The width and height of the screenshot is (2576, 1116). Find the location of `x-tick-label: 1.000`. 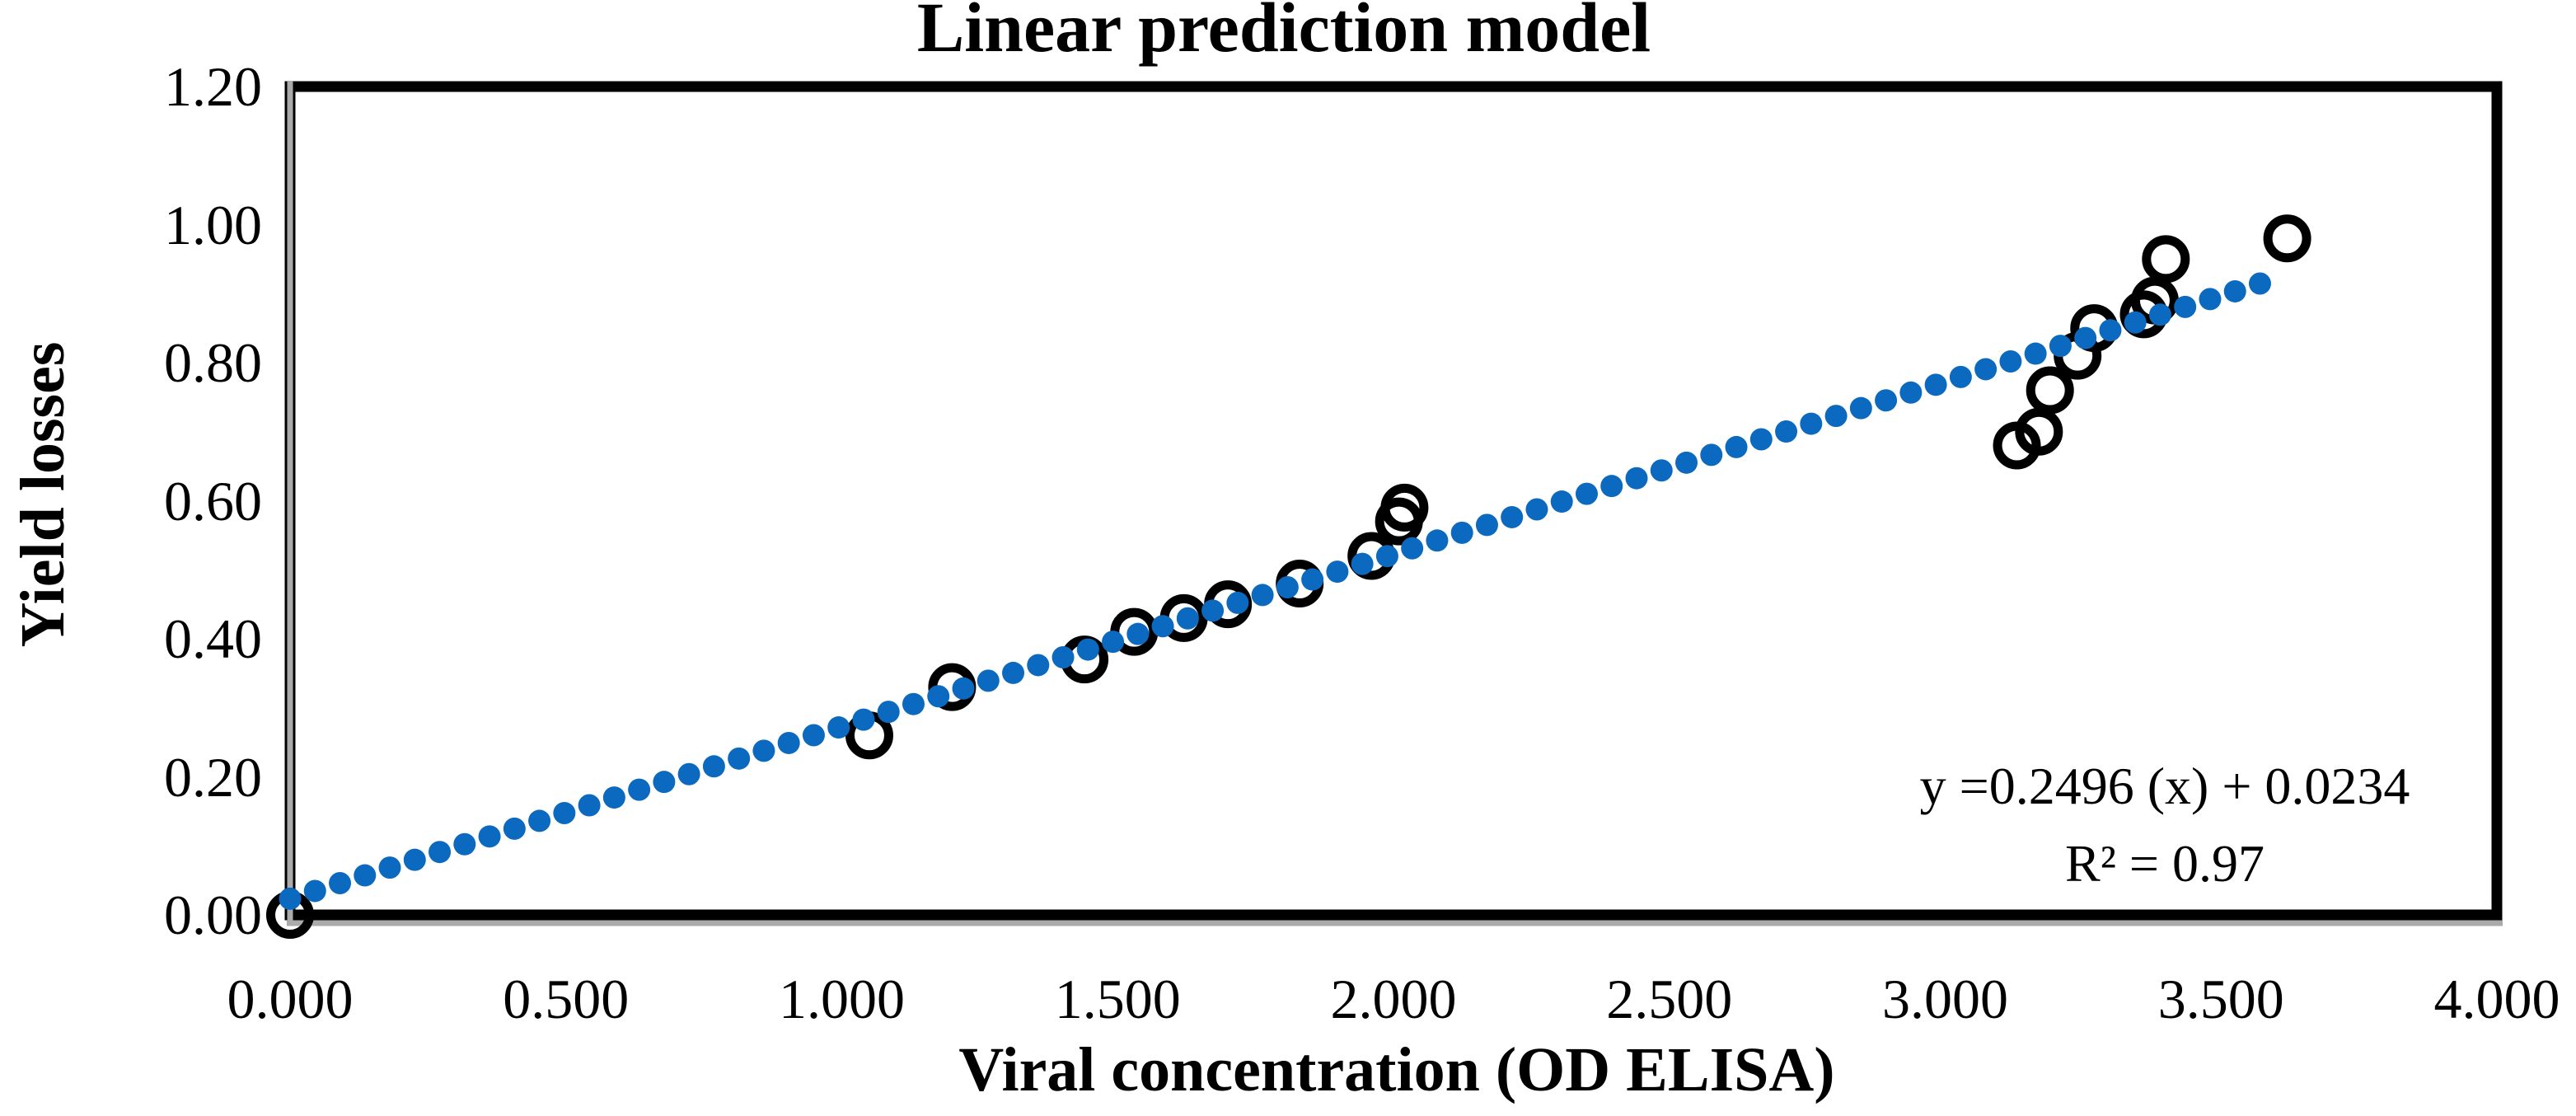

x-tick-label: 1.000 is located at coordinates (842, 999).